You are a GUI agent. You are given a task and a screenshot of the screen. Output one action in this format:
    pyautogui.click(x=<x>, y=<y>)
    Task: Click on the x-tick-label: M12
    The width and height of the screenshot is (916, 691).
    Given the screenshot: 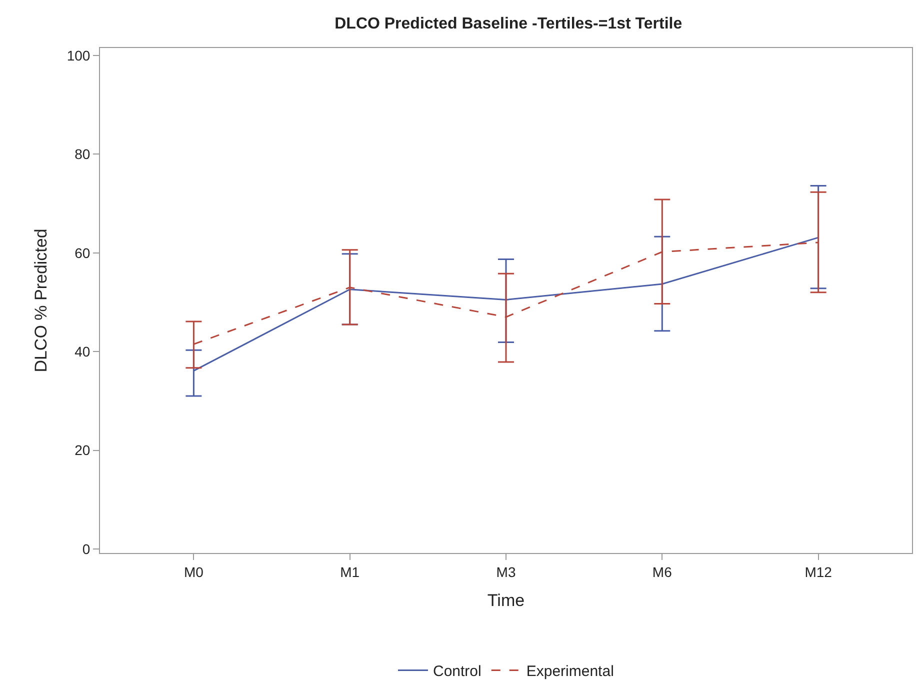 What is the action you would take?
    pyautogui.click(x=818, y=572)
    